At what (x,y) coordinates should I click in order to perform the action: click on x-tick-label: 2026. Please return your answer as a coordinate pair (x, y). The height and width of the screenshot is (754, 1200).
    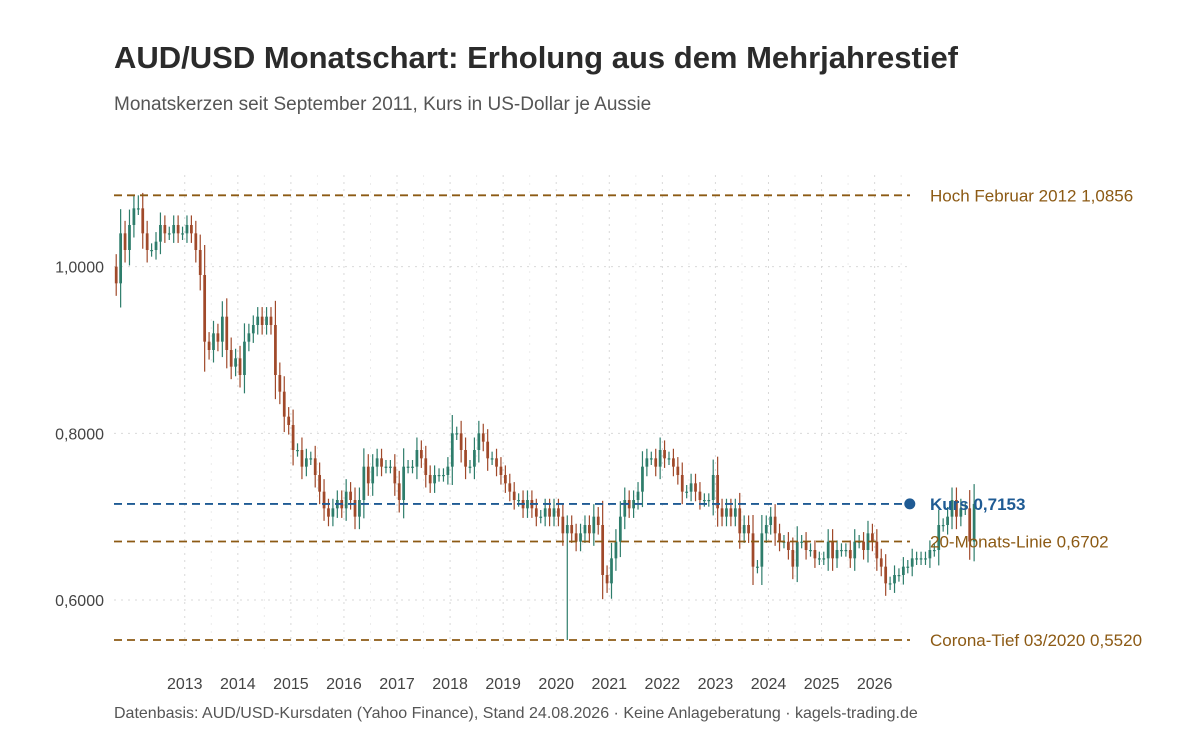
    Looking at the image, I should click on (875, 684).